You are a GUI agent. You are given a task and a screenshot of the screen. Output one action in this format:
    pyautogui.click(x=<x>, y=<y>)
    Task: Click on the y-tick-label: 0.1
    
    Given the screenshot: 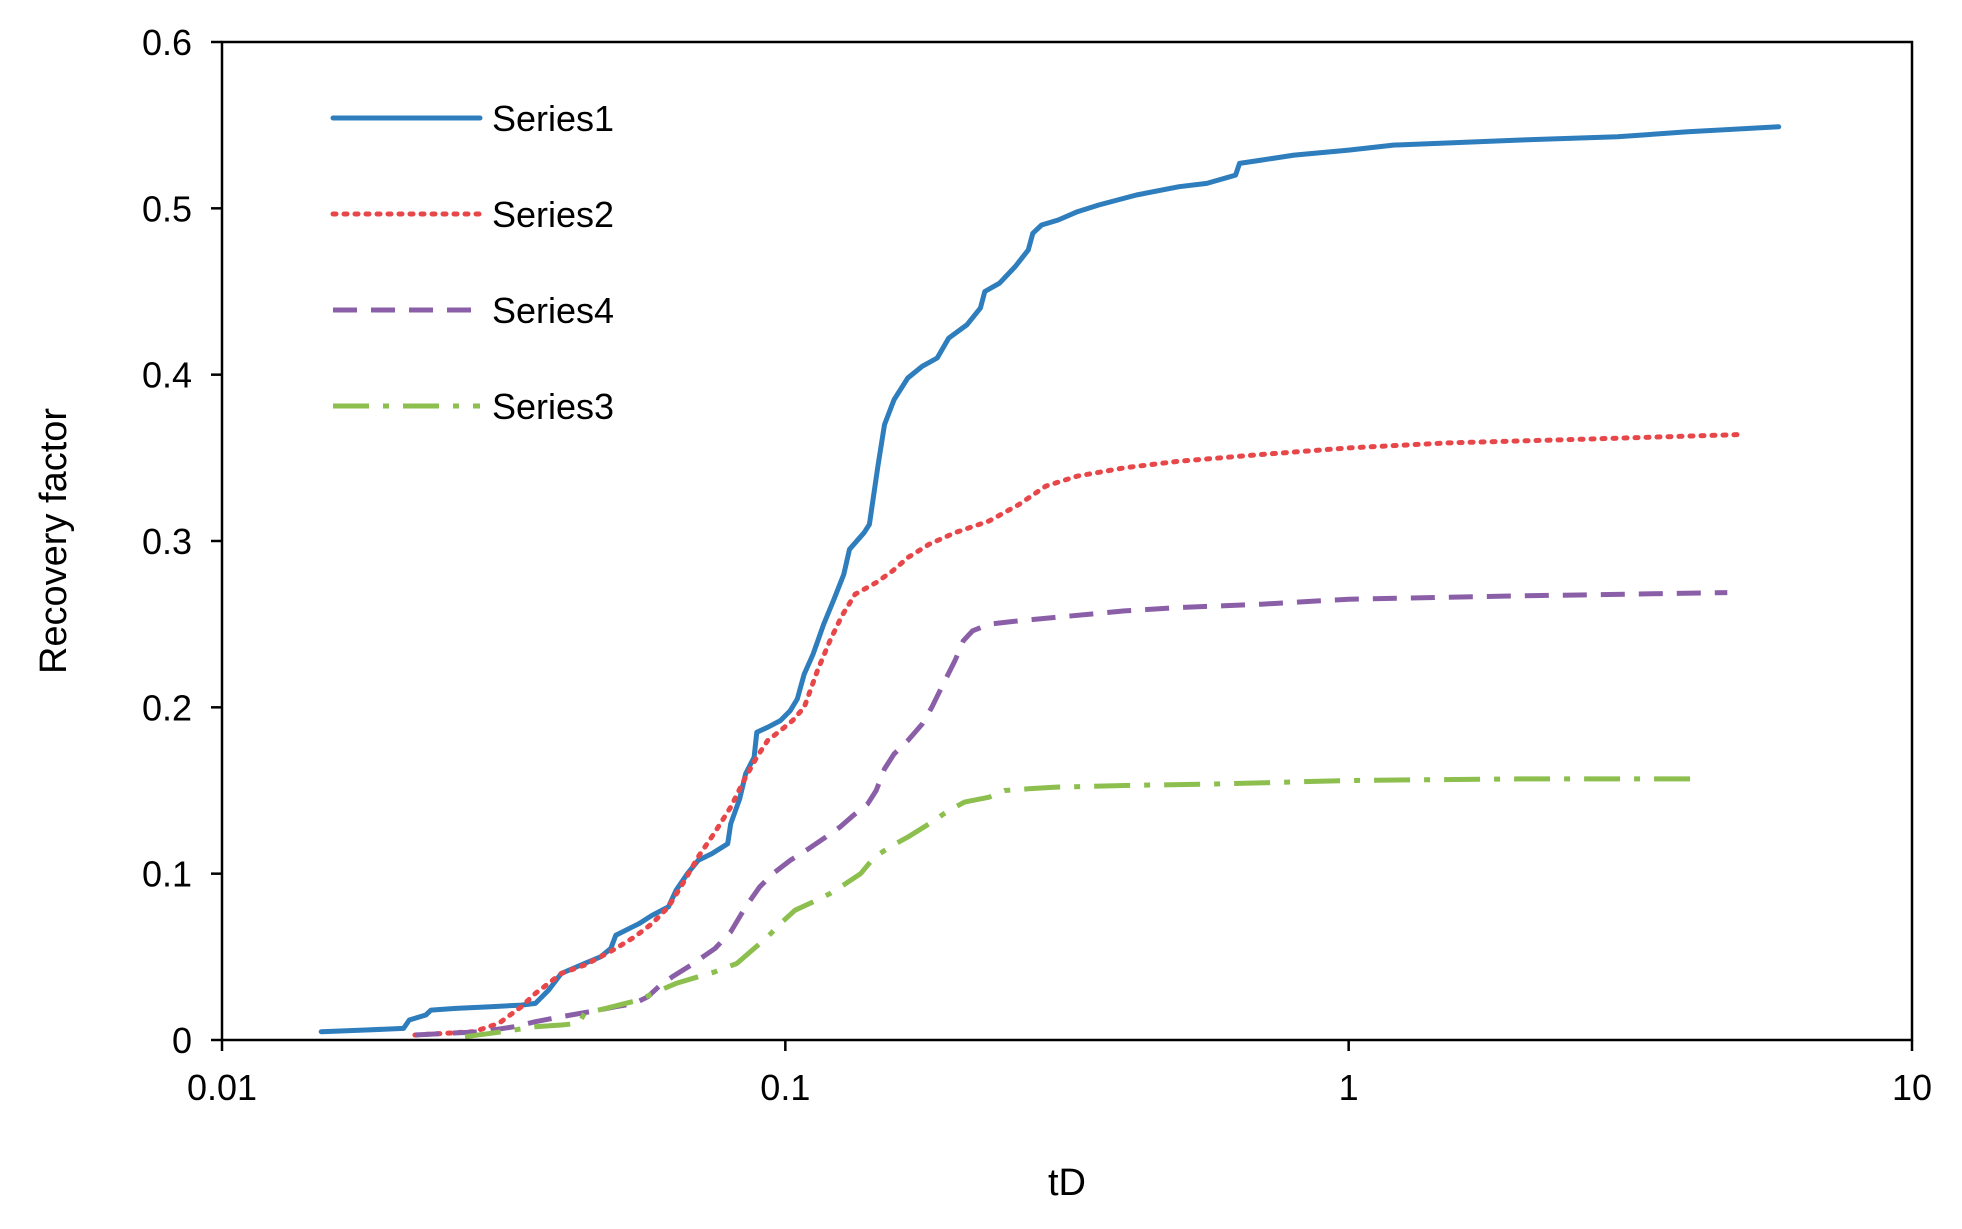 What is the action you would take?
    pyautogui.click(x=167, y=874)
    